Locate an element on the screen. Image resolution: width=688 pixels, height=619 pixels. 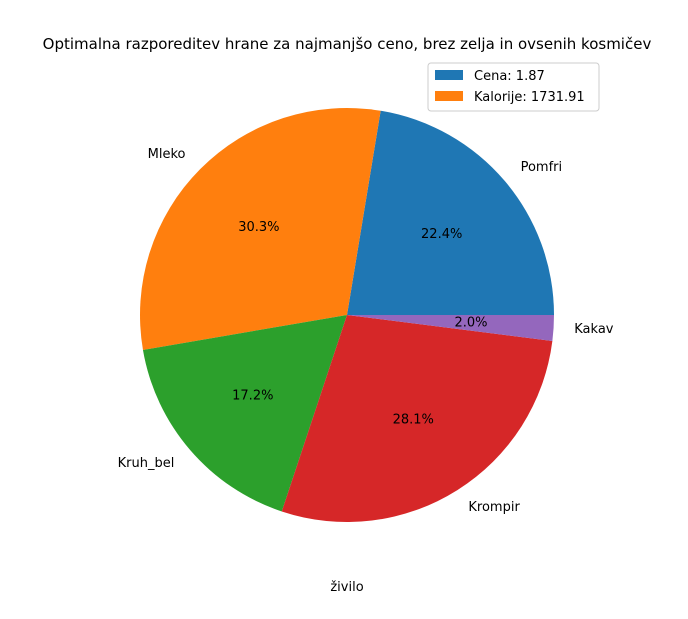
slice-label: Pomfri is located at coordinates (542, 167).